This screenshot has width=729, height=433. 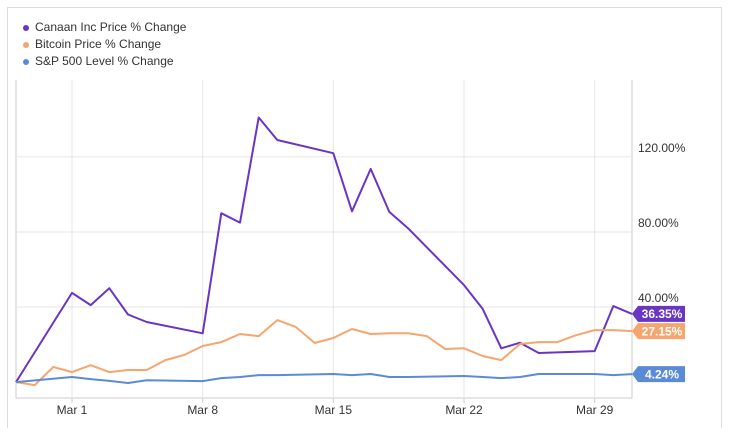 What do you see at coordinates (464, 410) in the screenshot?
I see `x-tick-label: Mar 22` at bounding box center [464, 410].